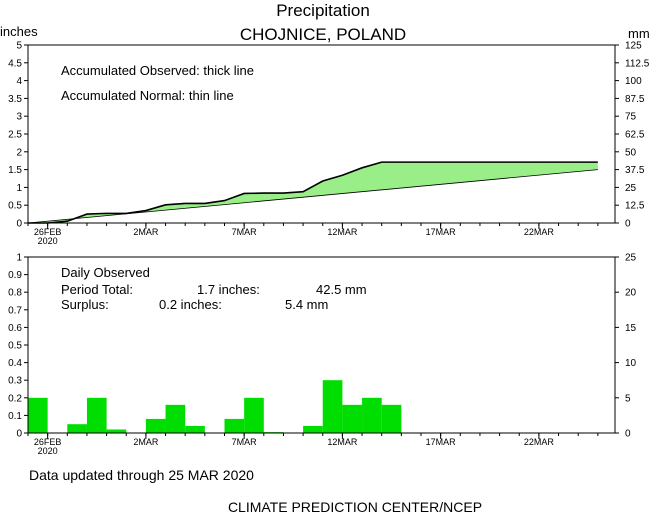 This screenshot has height=518, width=652. Describe the element at coordinates (97, 289) in the screenshot. I see `period-total-label: Period Total:` at that location.